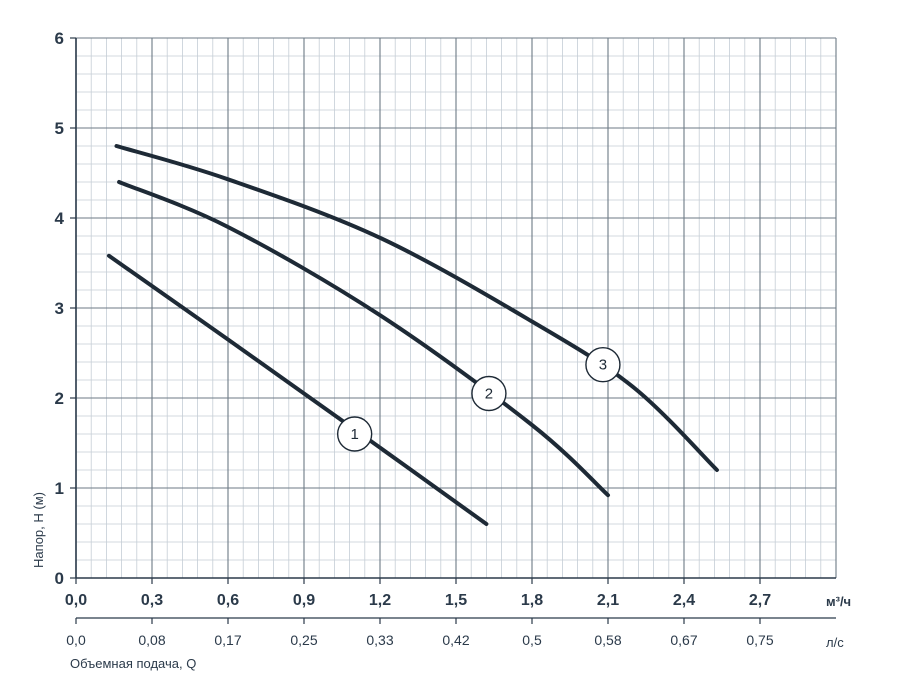 The image size is (904, 700). Describe the element at coordinates (59, 398) in the screenshot. I see `y-tick-label: 2` at that location.